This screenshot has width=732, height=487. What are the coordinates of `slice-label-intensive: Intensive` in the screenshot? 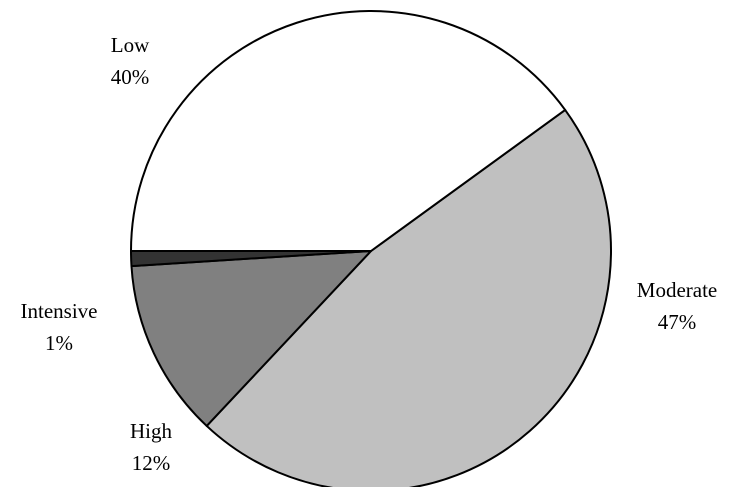 It's located at (59, 311).